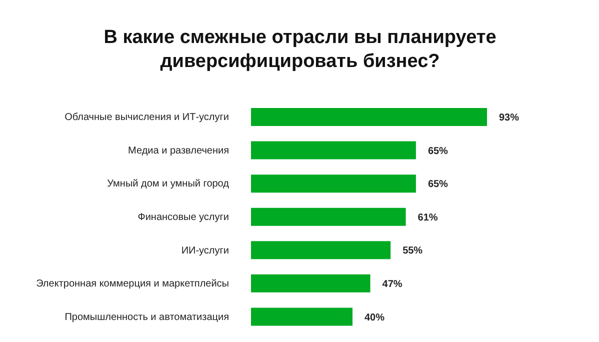 Image resolution: width=599 pixels, height=342 pixels. What do you see at coordinates (300, 50) in the screenshot?
I see `chart-title: В какие смежные отрасли вы планируете диверсифицировать бизнес?` at bounding box center [300, 50].